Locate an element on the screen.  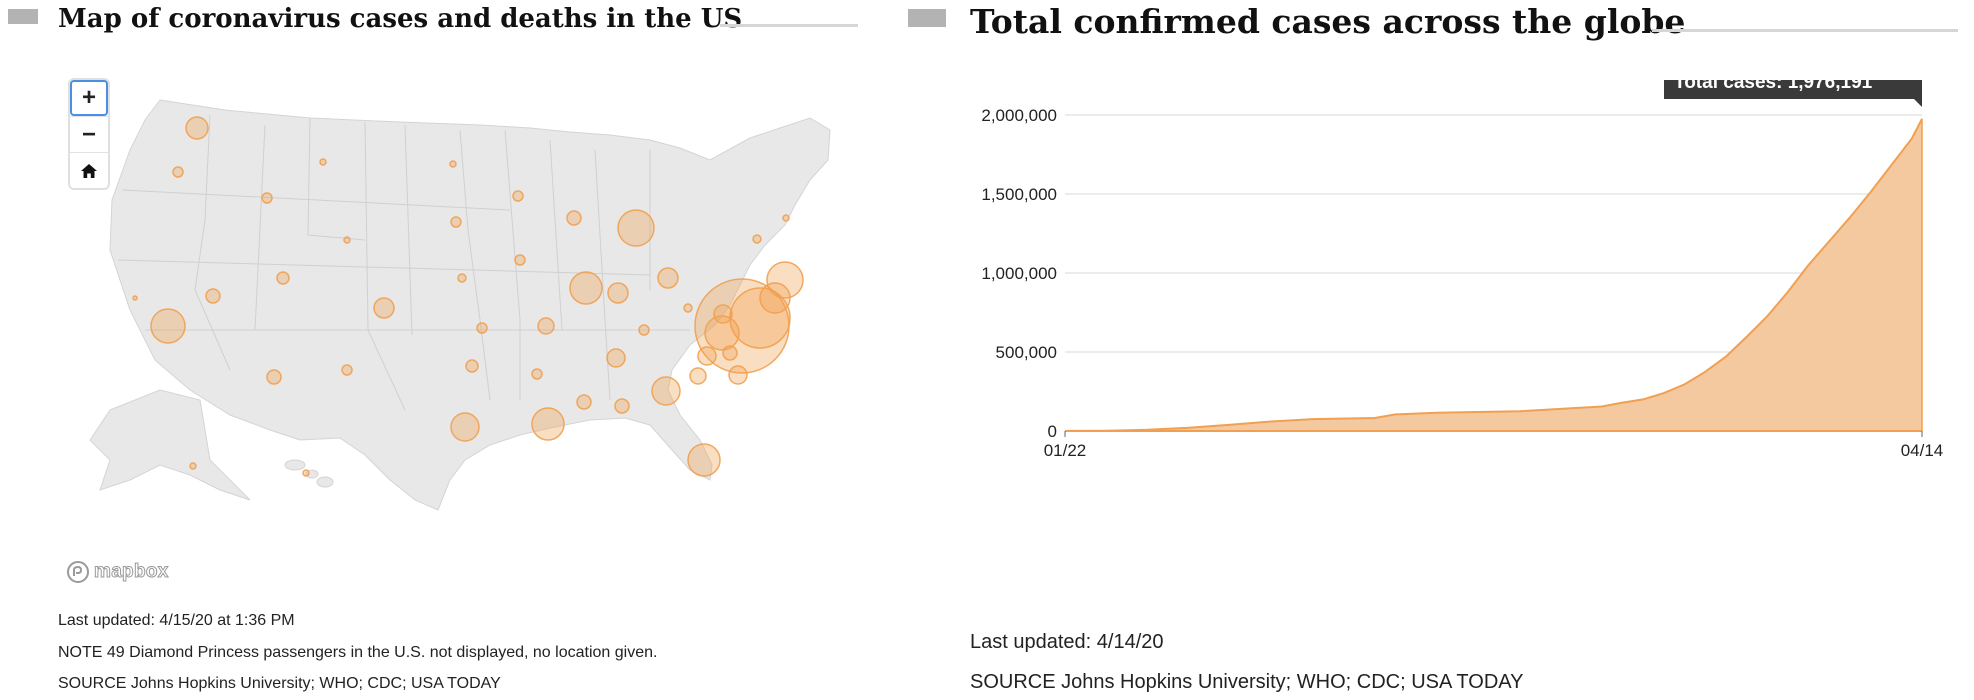
chart-last-updated: Last updated: 4/14/20 is located at coordinates (1067, 642).